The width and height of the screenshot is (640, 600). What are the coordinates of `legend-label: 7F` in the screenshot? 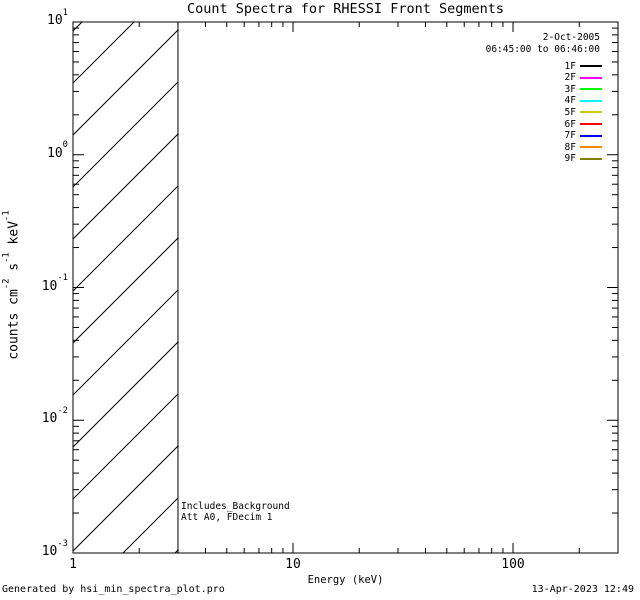 It's located at (570, 136).